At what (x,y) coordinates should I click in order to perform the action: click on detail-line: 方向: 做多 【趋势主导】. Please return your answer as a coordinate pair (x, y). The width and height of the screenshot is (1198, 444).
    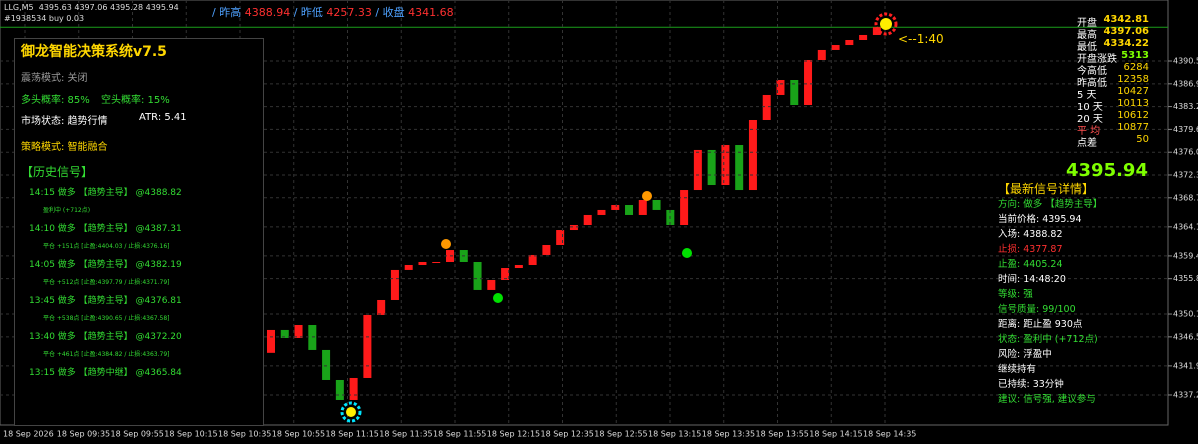
    Looking at the image, I should click on (1050, 204).